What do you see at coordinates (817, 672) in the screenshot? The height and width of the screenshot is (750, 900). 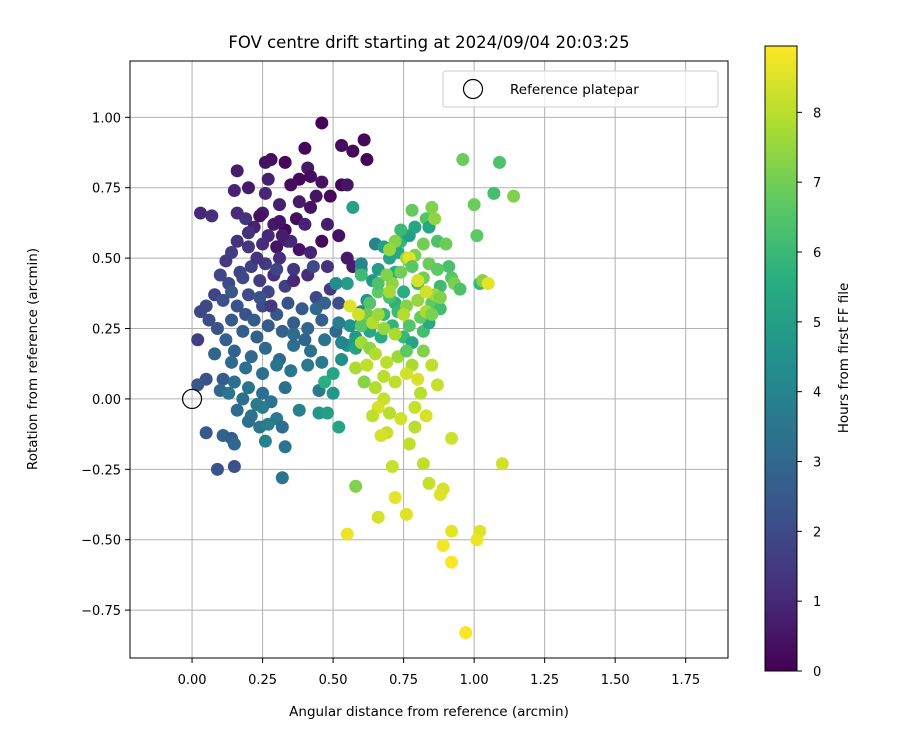 I see `colorbar-tick-label: 0` at bounding box center [817, 672].